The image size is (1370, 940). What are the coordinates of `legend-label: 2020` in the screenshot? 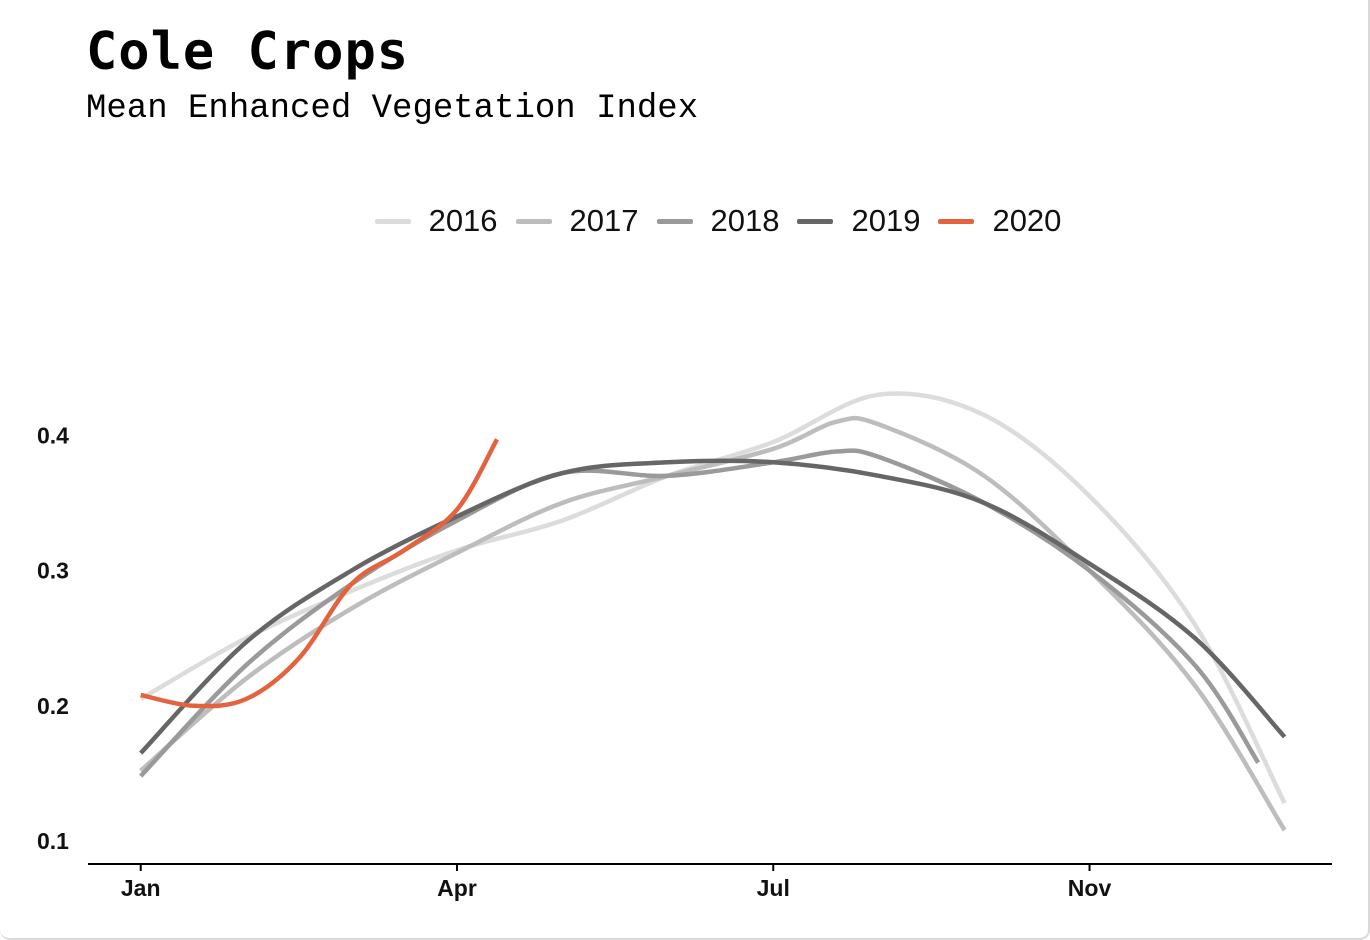 It's located at (1027, 220).